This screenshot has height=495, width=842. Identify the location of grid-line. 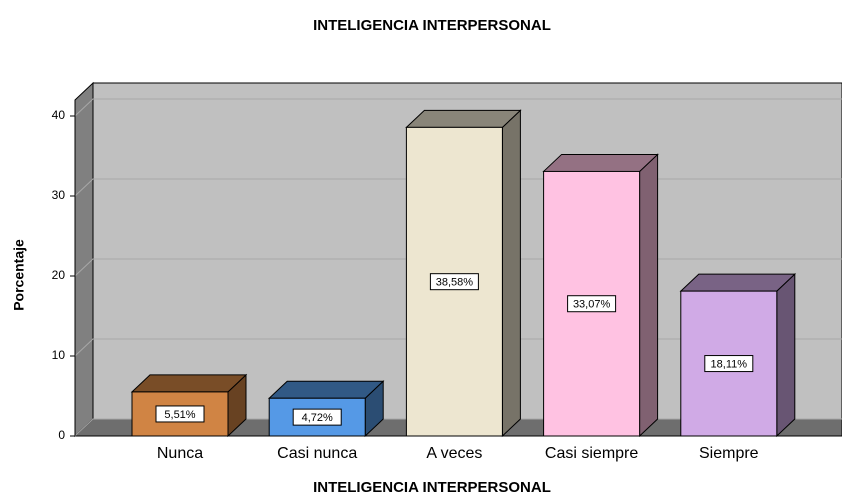
(458, 107).